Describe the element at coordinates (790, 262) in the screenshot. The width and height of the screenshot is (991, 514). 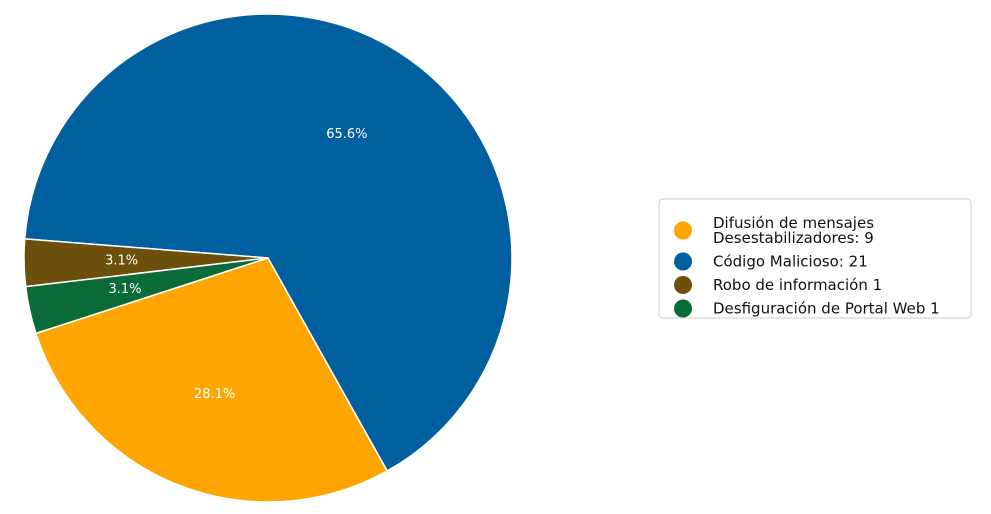
I see `legend-label-2: Código Malicioso: 21` at that location.